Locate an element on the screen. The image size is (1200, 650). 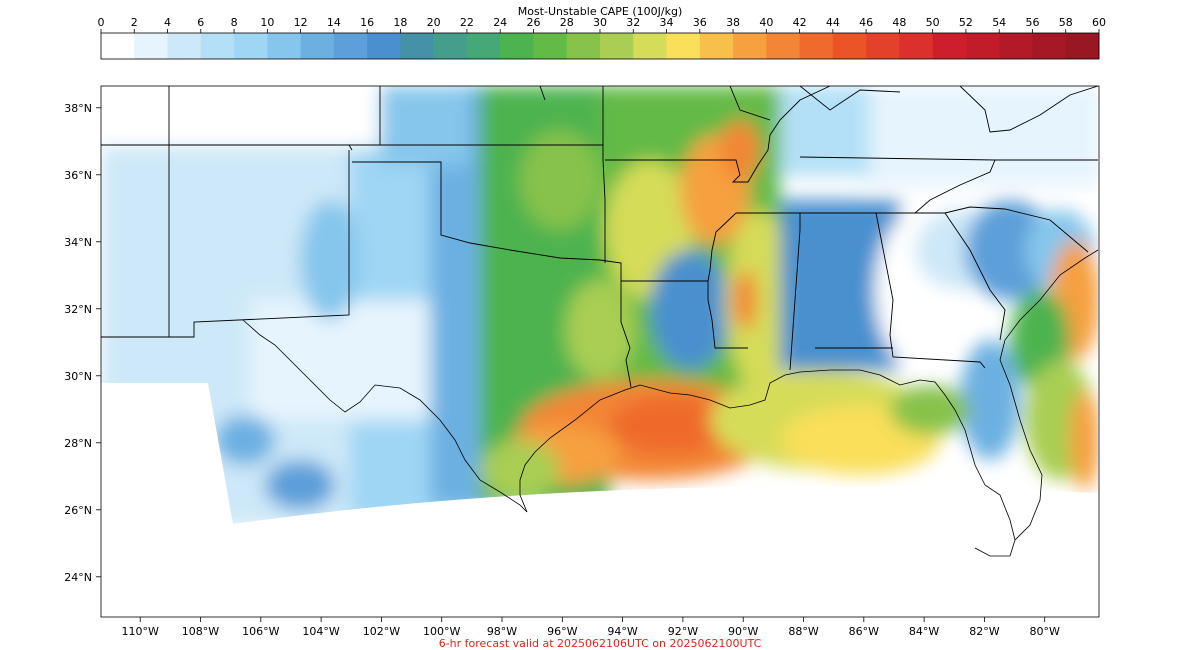
colorbar-tick-label: 34 is located at coordinates (667, 22).